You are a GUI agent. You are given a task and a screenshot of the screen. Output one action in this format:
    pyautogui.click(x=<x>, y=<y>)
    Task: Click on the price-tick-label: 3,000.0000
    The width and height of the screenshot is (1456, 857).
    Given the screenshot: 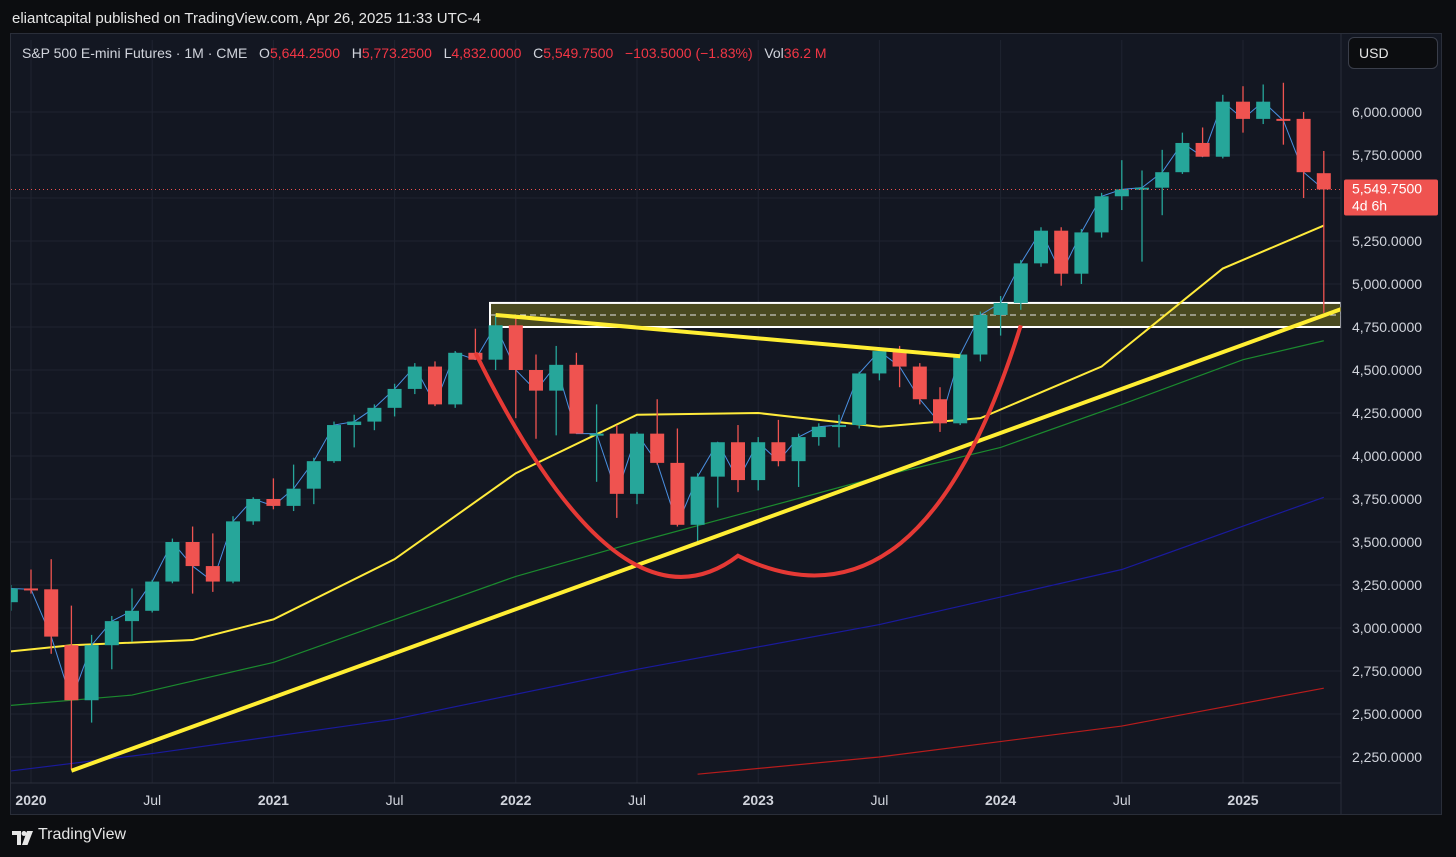 What is the action you would take?
    pyautogui.click(x=1387, y=628)
    